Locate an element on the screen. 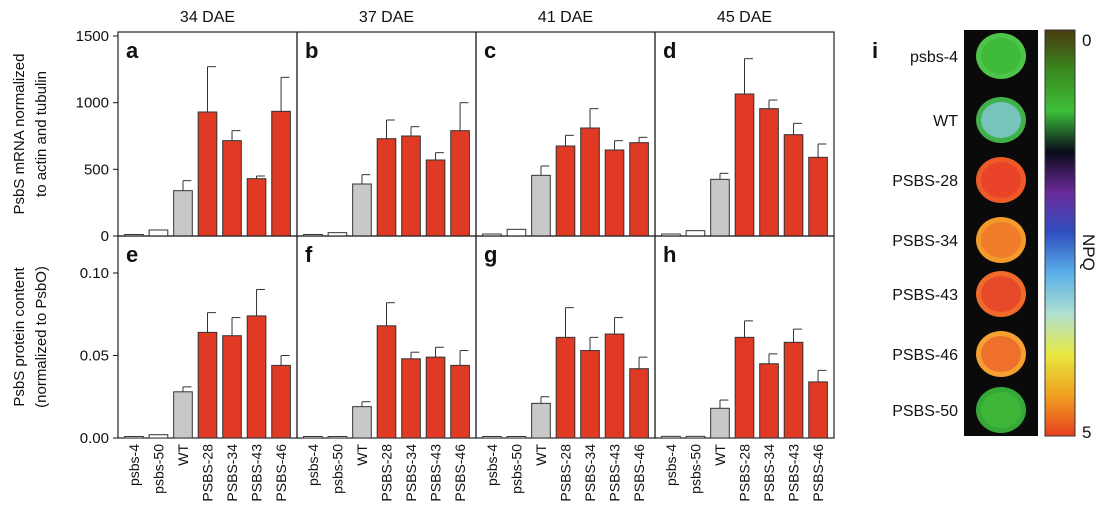 Image resolution: width=1100 pixels, height=522 pixels. column-title: 37 DAE is located at coordinates (386, 17).